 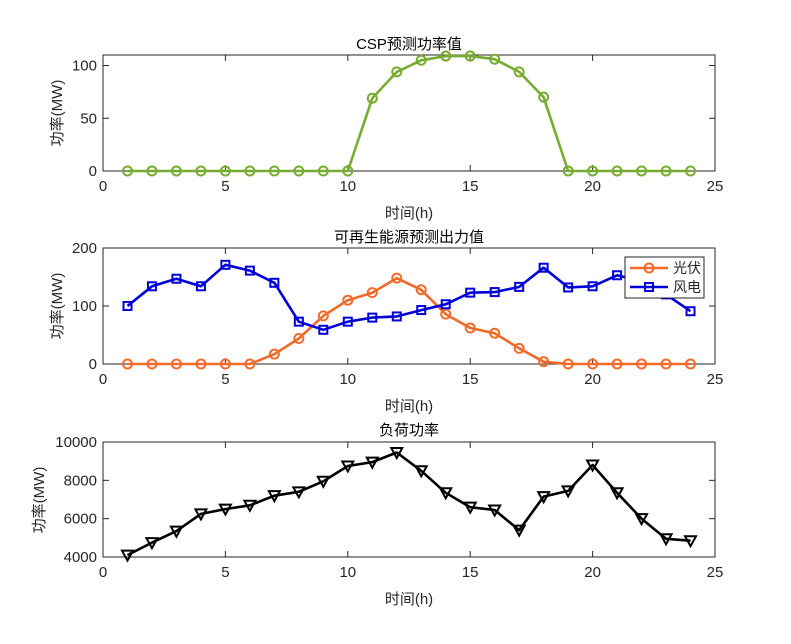 I want to click on y-tick-label: 10000, so click(x=76, y=442).